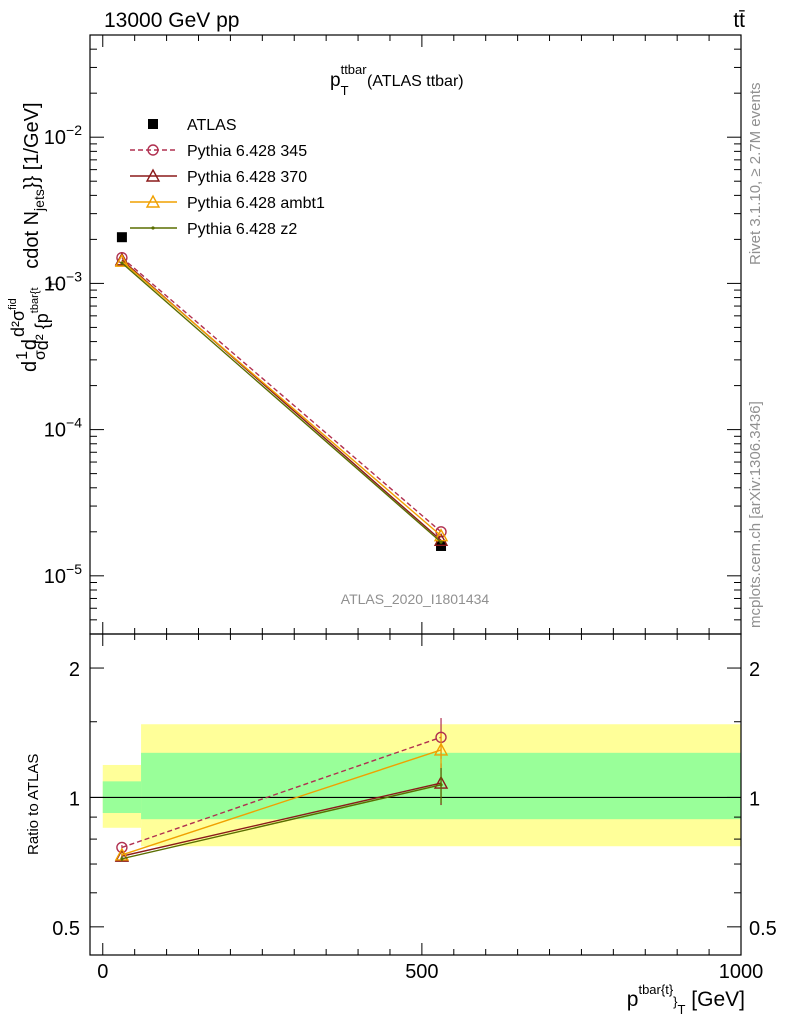 Image resolution: width=786 pixels, height=1024 pixels. What do you see at coordinates (675, 1001) in the screenshot?
I see `xlabel-mid: }` at bounding box center [675, 1001].